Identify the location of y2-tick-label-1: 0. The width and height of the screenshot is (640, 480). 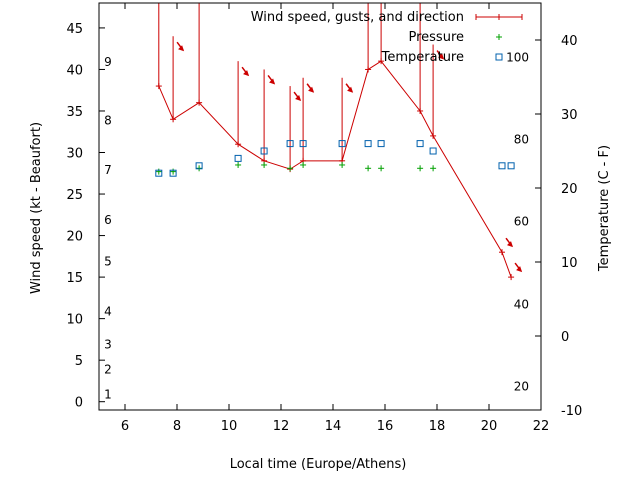
(565, 337).